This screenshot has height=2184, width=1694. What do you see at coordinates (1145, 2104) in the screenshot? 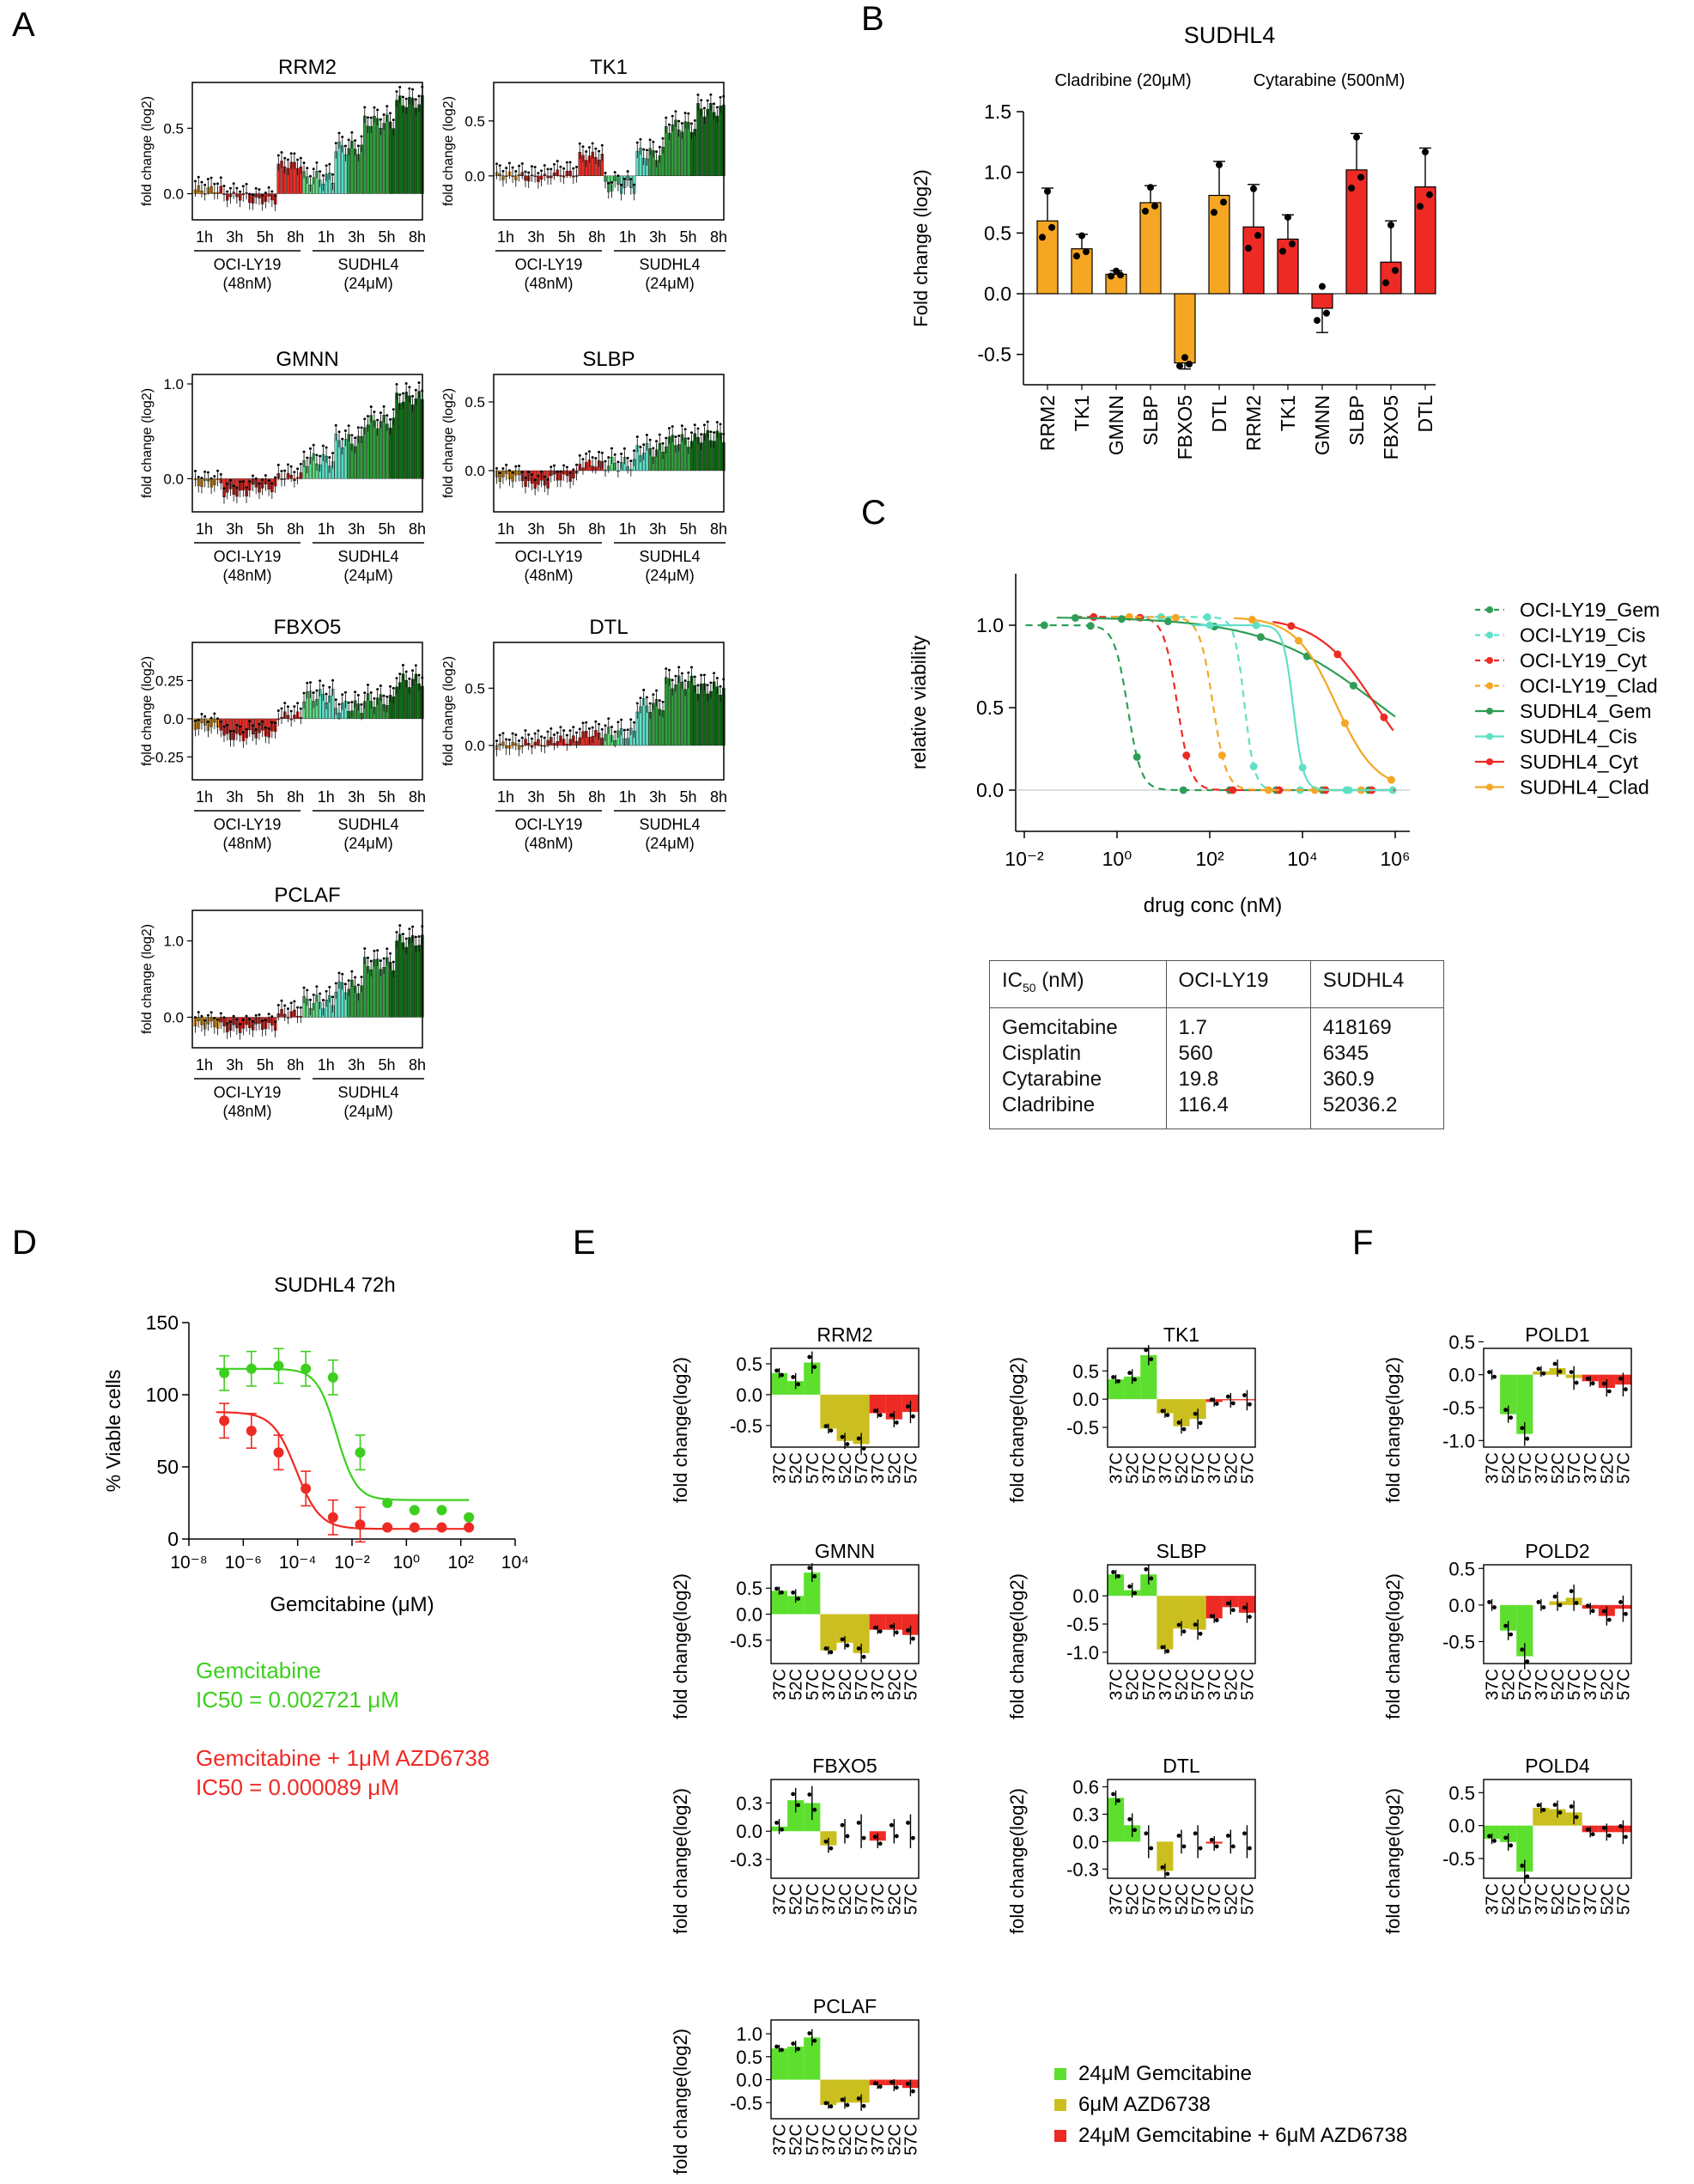
I see `legend-label: 6μM AZD6738` at bounding box center [1145, 2104].